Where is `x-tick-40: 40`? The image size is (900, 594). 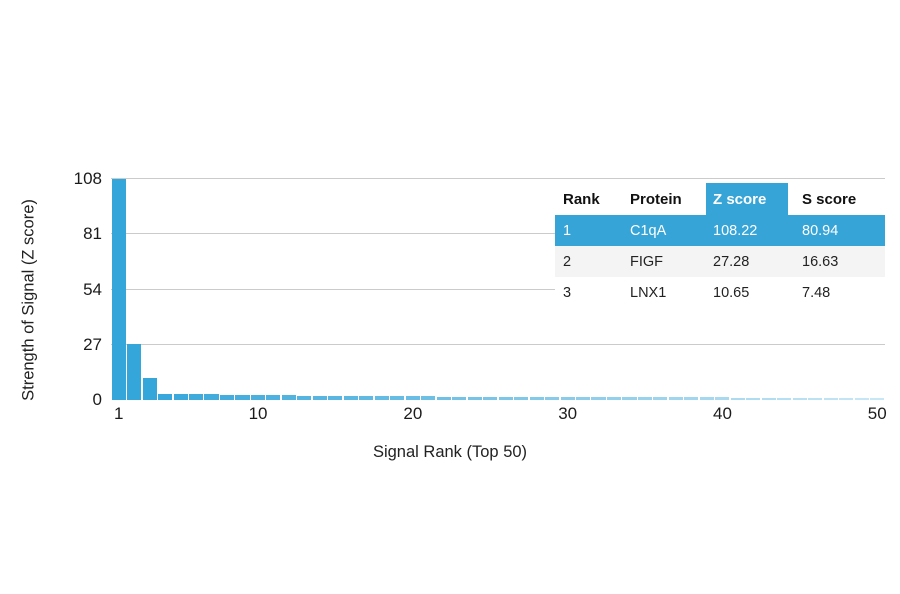
x-tick-40: 40 is located at coordinates (722, 413).